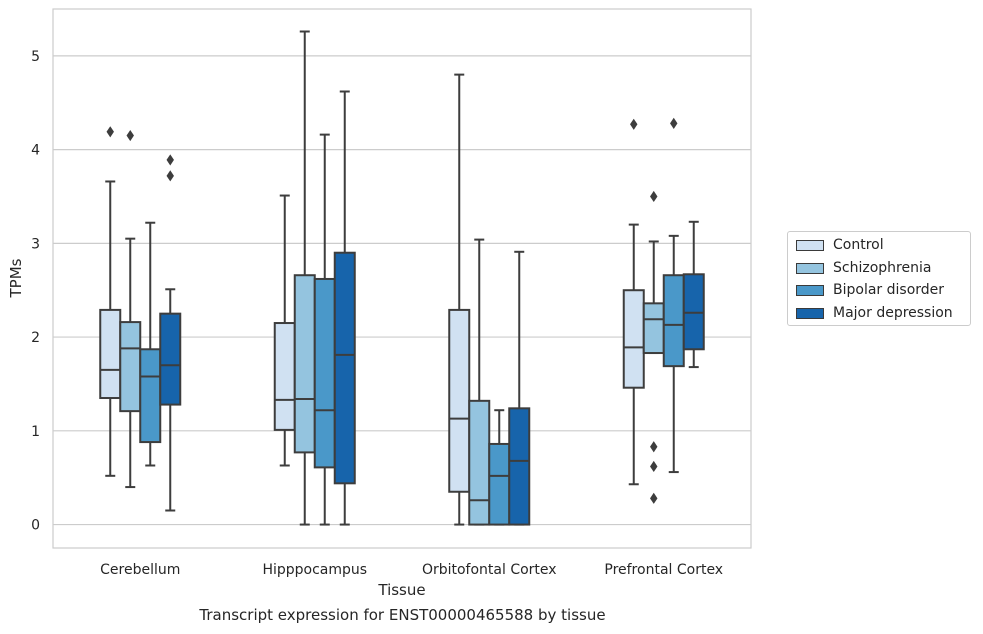 This screenshot has height=634, width=983. I want to click on legend-label-bipolar-disorder: Bipolar disorder, so click(889, 290).